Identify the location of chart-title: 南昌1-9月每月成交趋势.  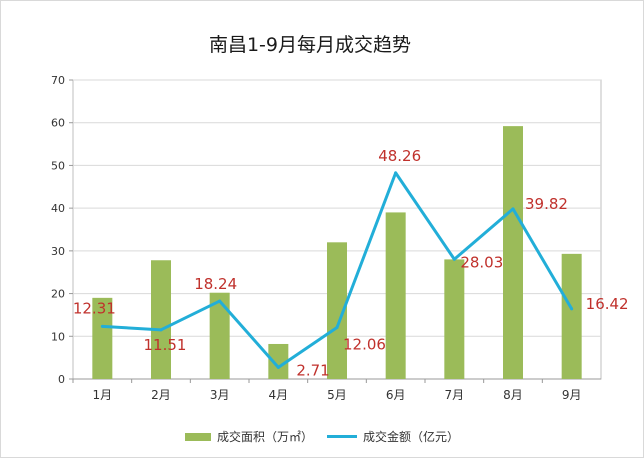
(310, 45).